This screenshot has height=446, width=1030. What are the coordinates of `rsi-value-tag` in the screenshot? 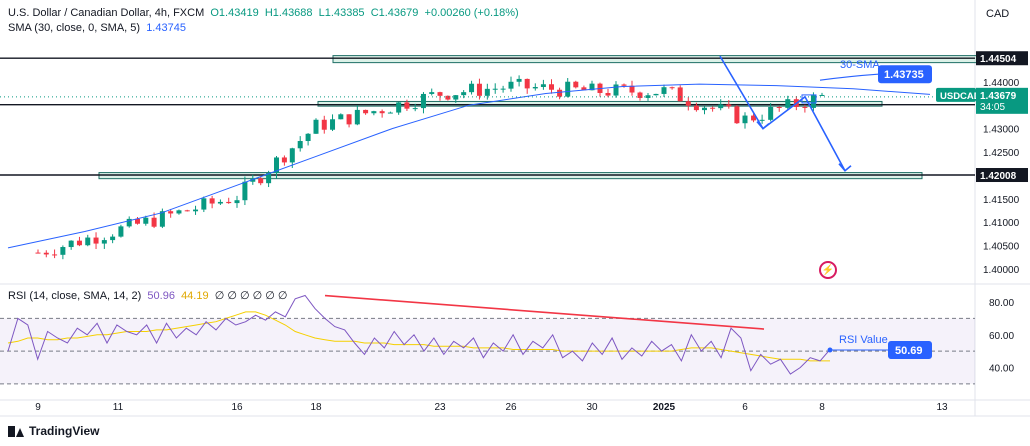 It's located at (910, 349).